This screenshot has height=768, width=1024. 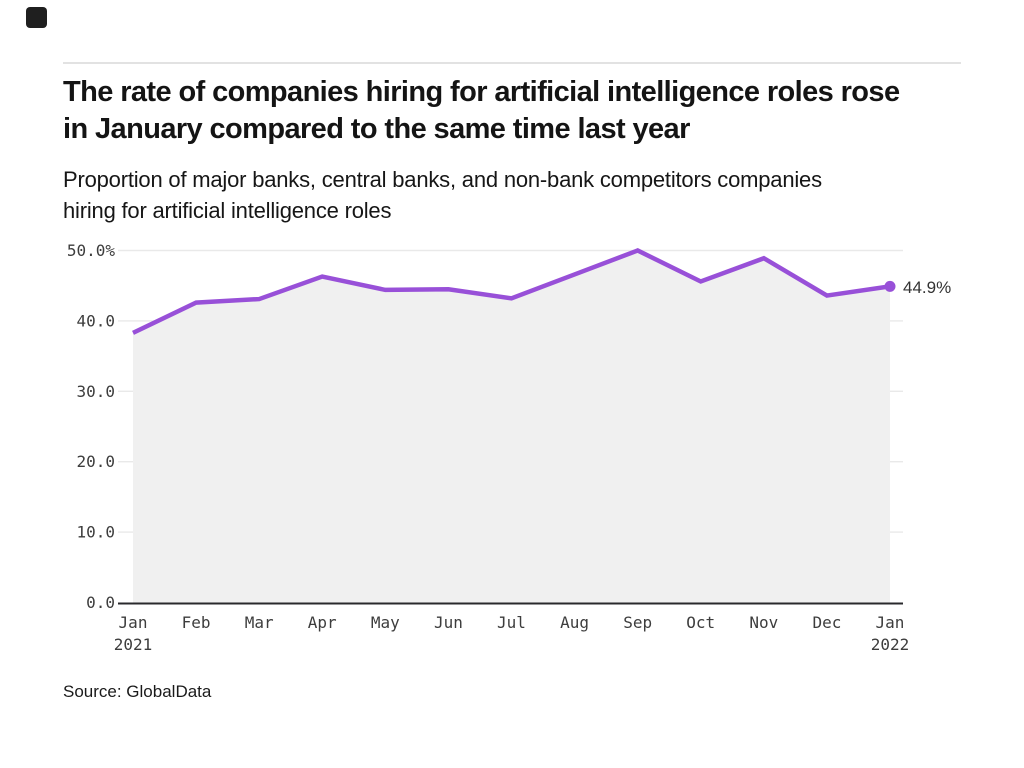 What do you see at coordinates (95, 461) in the screenshot?
I see `y-axis-tick-label: 20.0` at bounding box center [95, 461].